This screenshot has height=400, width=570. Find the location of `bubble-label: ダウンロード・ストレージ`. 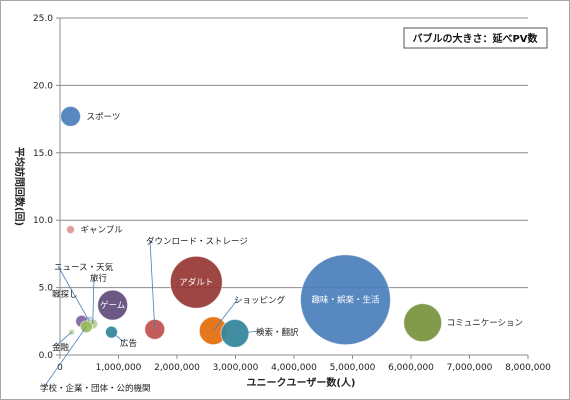

bubble-label: ダウンロード・ストレージ is located at coordinates (197, 241).